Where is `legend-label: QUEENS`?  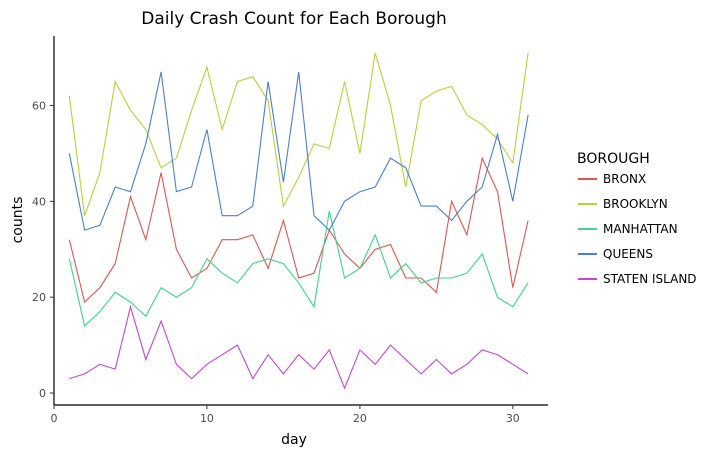
legend-label: QUEENS is located at coordinates (628, 254).